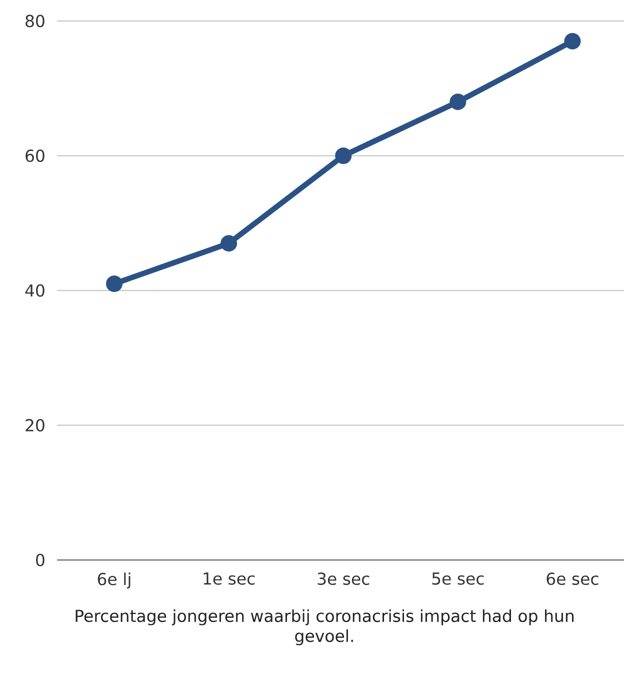 The width and height of the screenshot is (624, 677). I want to click on x-tick-label: 1e sec, so click(229, 578).